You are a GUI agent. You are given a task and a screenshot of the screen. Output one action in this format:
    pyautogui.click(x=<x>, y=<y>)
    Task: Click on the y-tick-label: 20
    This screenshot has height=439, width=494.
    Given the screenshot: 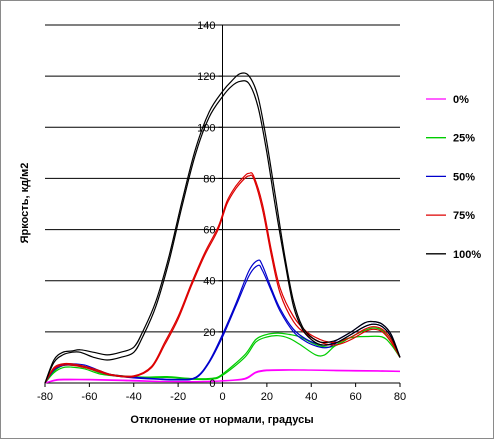 What is the action you would take?
    pyautogui.click(x=209, y=333)
    